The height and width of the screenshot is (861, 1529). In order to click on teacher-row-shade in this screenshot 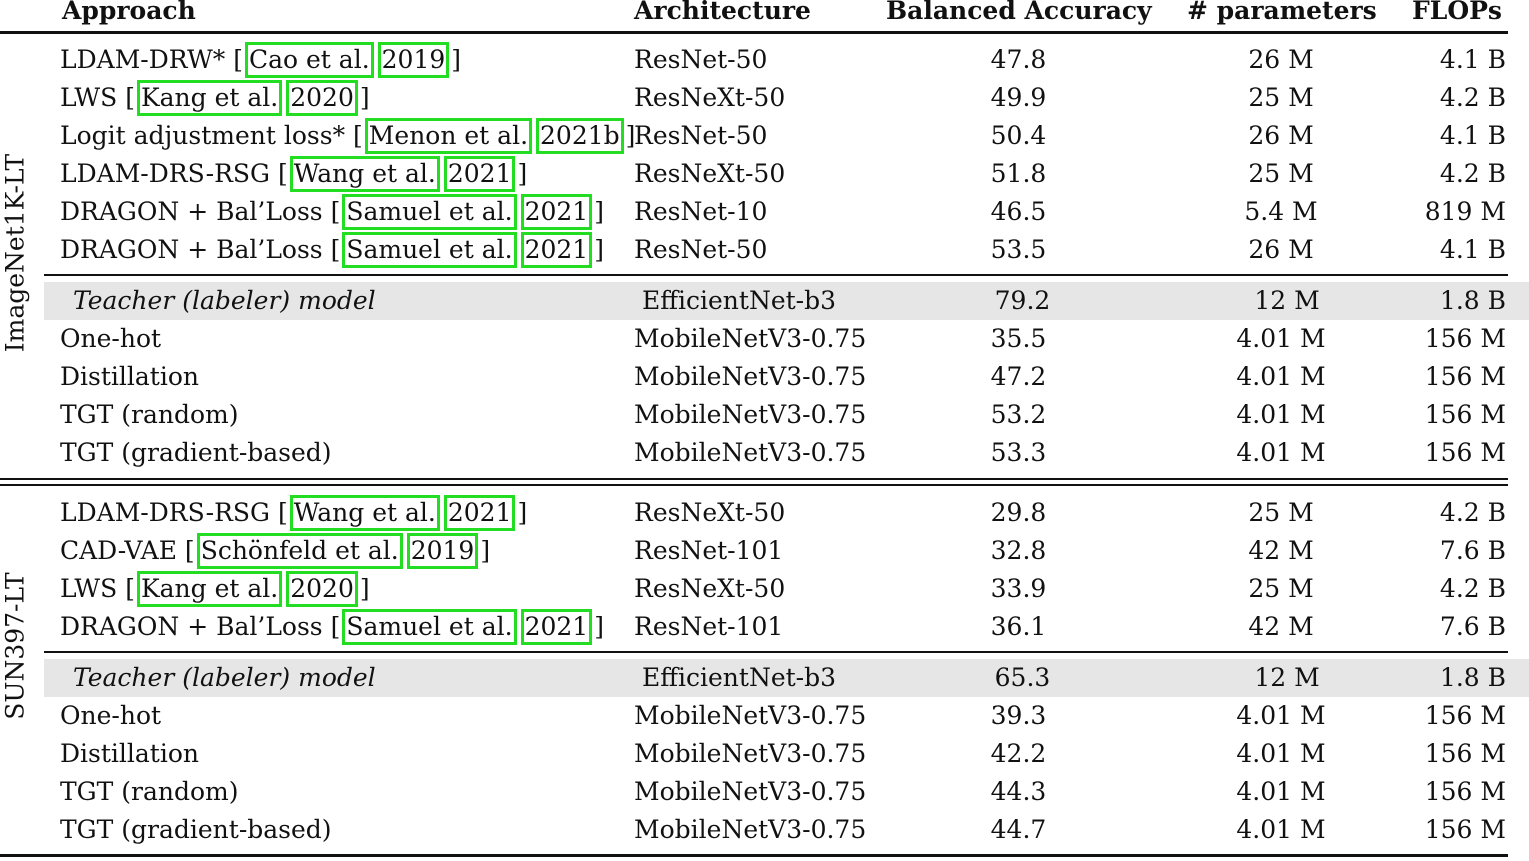, I will do `click(786, 678)`.